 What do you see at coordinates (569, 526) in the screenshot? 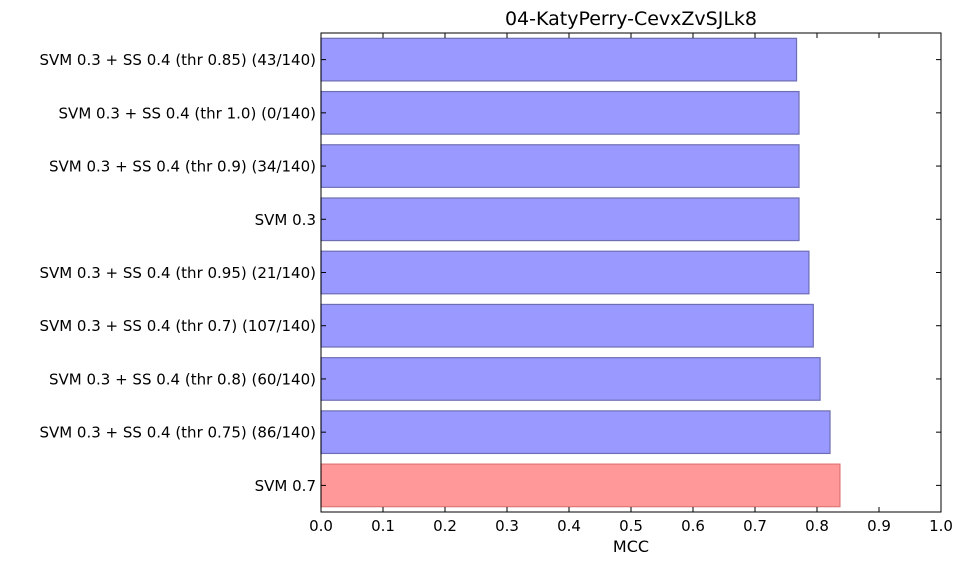
I see `x-tick-label: 0.4` at bounding box center [569, 526].